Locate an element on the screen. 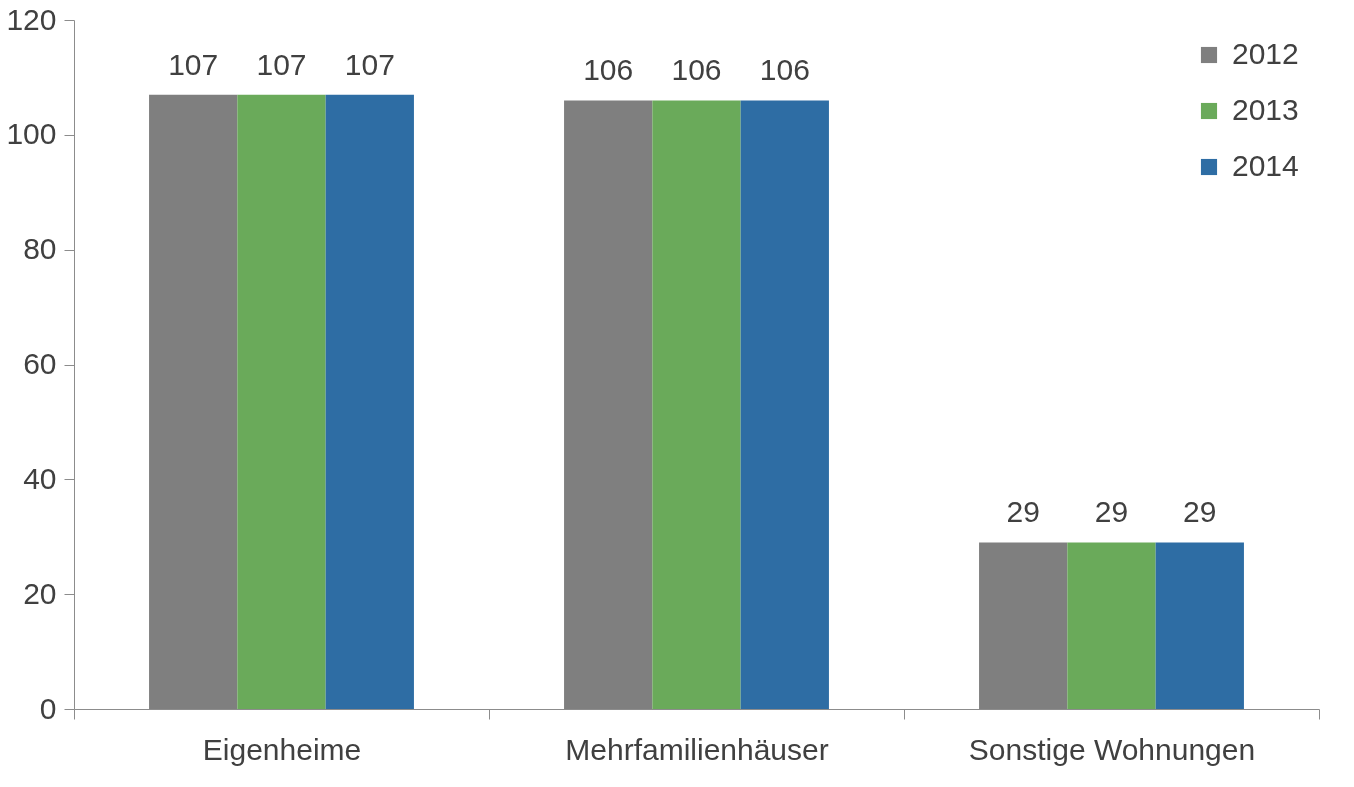 Image resolution: width=1354 pixels, height=787 pixels. x-tick-label: Eigenheime is located at coordinates (282, 749).